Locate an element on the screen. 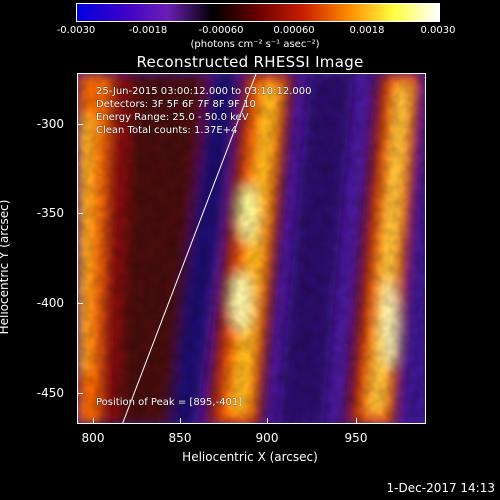  colorbar is located at coordinates (258, 12).